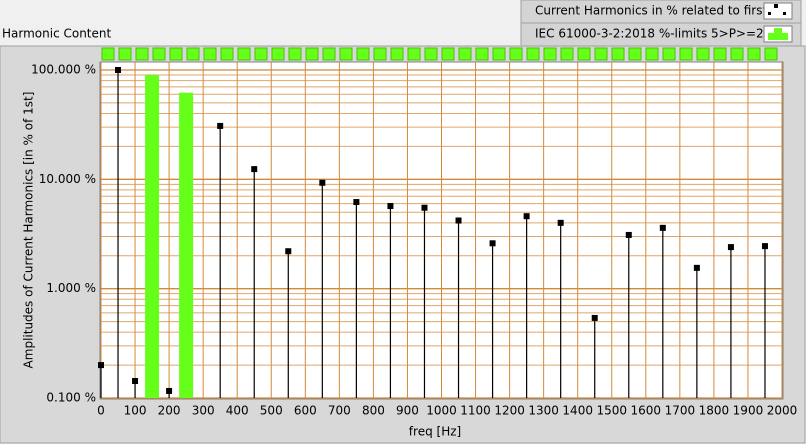 This screenshot has height=444, width=806. What do you see at coordinates (782, 411) in the screenshot?
I see `x-tick-label: 2000` at bounding box center [782, 411].